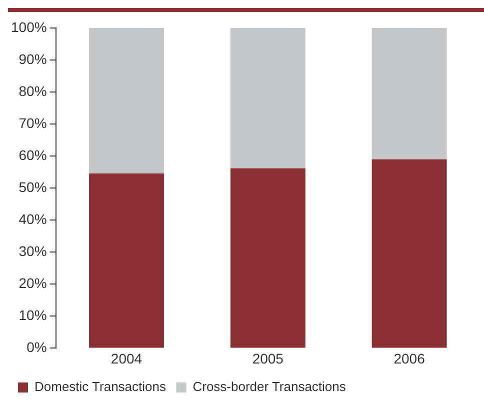 The height and width of the screenshot is (409, 484). Describe the element at coordinates (32, 122) in the screenshot. I see `y-tick-label: 70%` at that location.